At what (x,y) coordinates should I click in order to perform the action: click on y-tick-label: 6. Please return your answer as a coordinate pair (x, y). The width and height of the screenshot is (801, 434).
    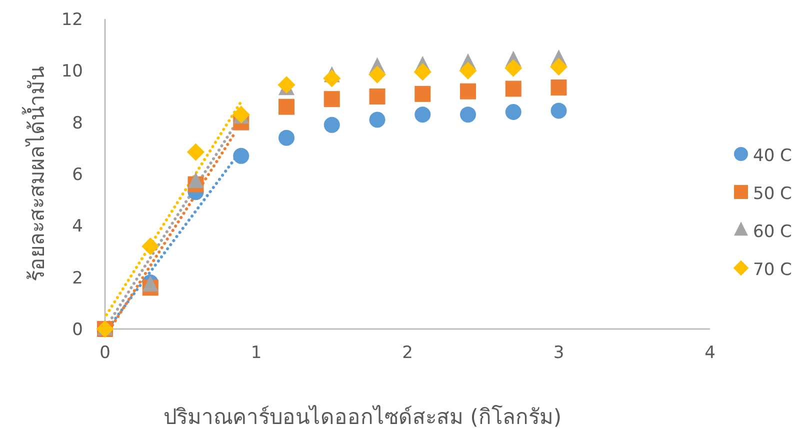
    Looking at the image, I should click on (77, 175).